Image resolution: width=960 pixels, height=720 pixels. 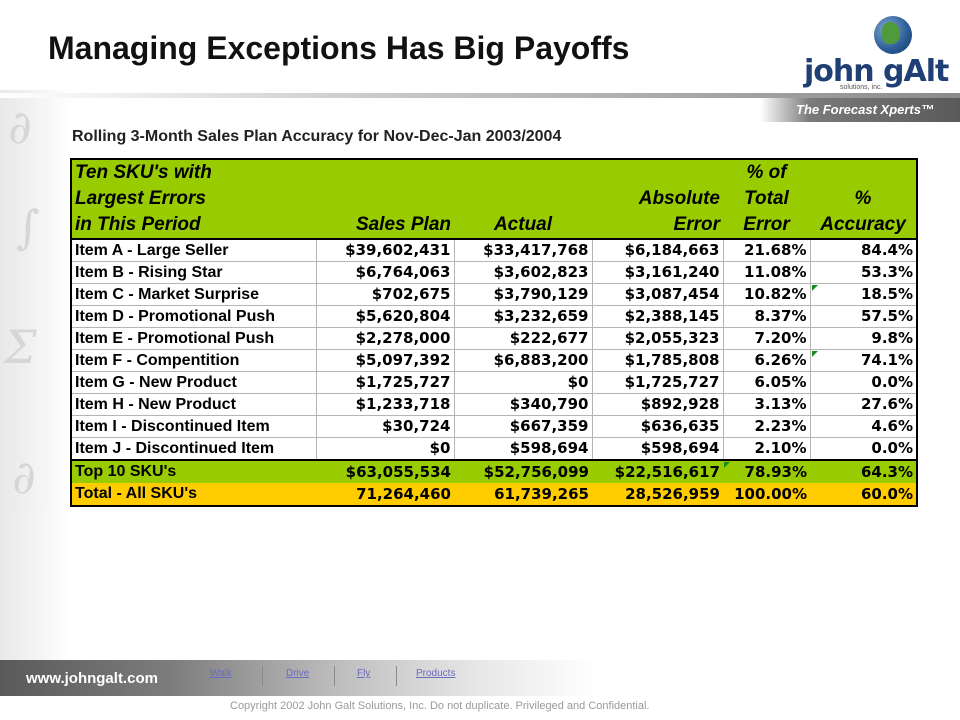 What do you see at coordinates (193, 449) in the screenshot?
I see `sku-name-cell: Item J - Discontinued Item` at bounding box center [193, 449].